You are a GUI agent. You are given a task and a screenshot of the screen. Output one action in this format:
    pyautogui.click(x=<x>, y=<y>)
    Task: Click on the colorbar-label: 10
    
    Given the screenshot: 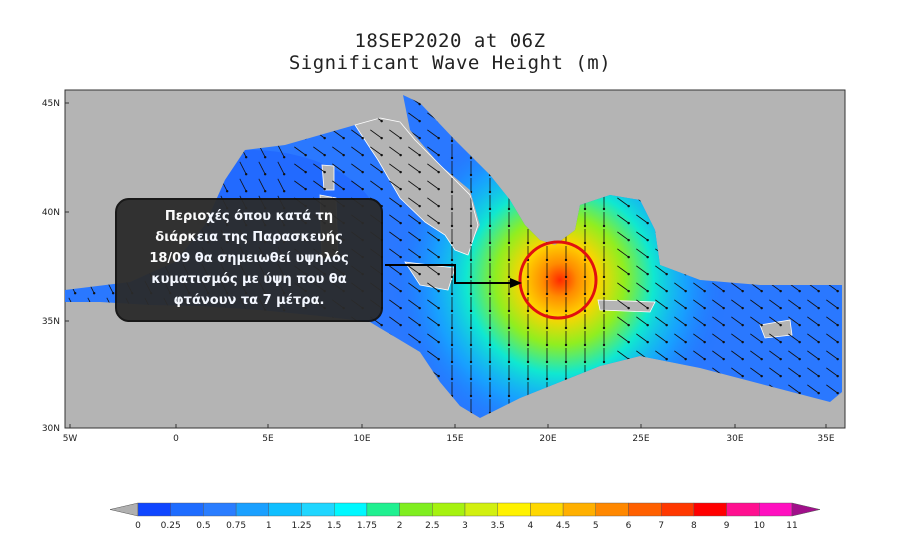 What is the action you would take?
    pyautogui.click(x=760, y=526)
    